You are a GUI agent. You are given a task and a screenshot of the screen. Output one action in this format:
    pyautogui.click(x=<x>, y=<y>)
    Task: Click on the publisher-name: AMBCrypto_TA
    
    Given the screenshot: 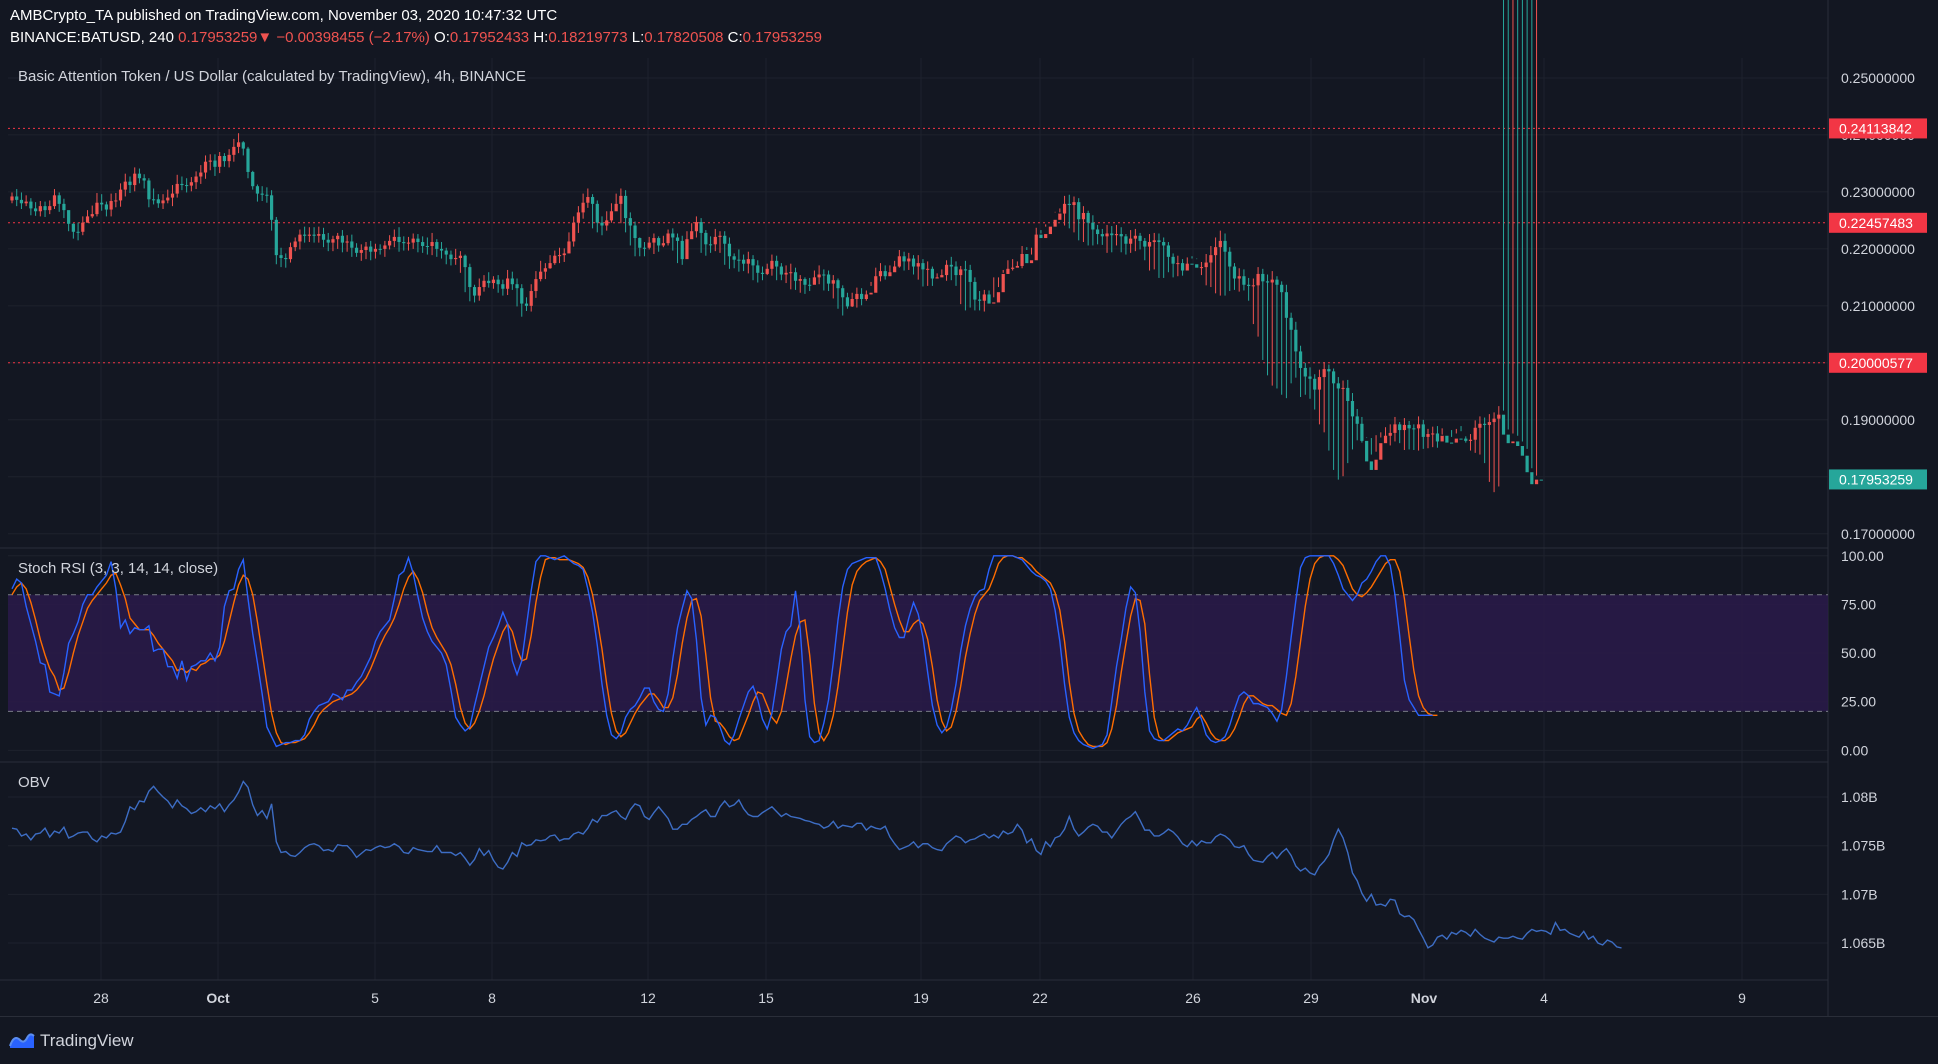 What is the action you would take?
    pyautogui.click(x=61, y=15)
    